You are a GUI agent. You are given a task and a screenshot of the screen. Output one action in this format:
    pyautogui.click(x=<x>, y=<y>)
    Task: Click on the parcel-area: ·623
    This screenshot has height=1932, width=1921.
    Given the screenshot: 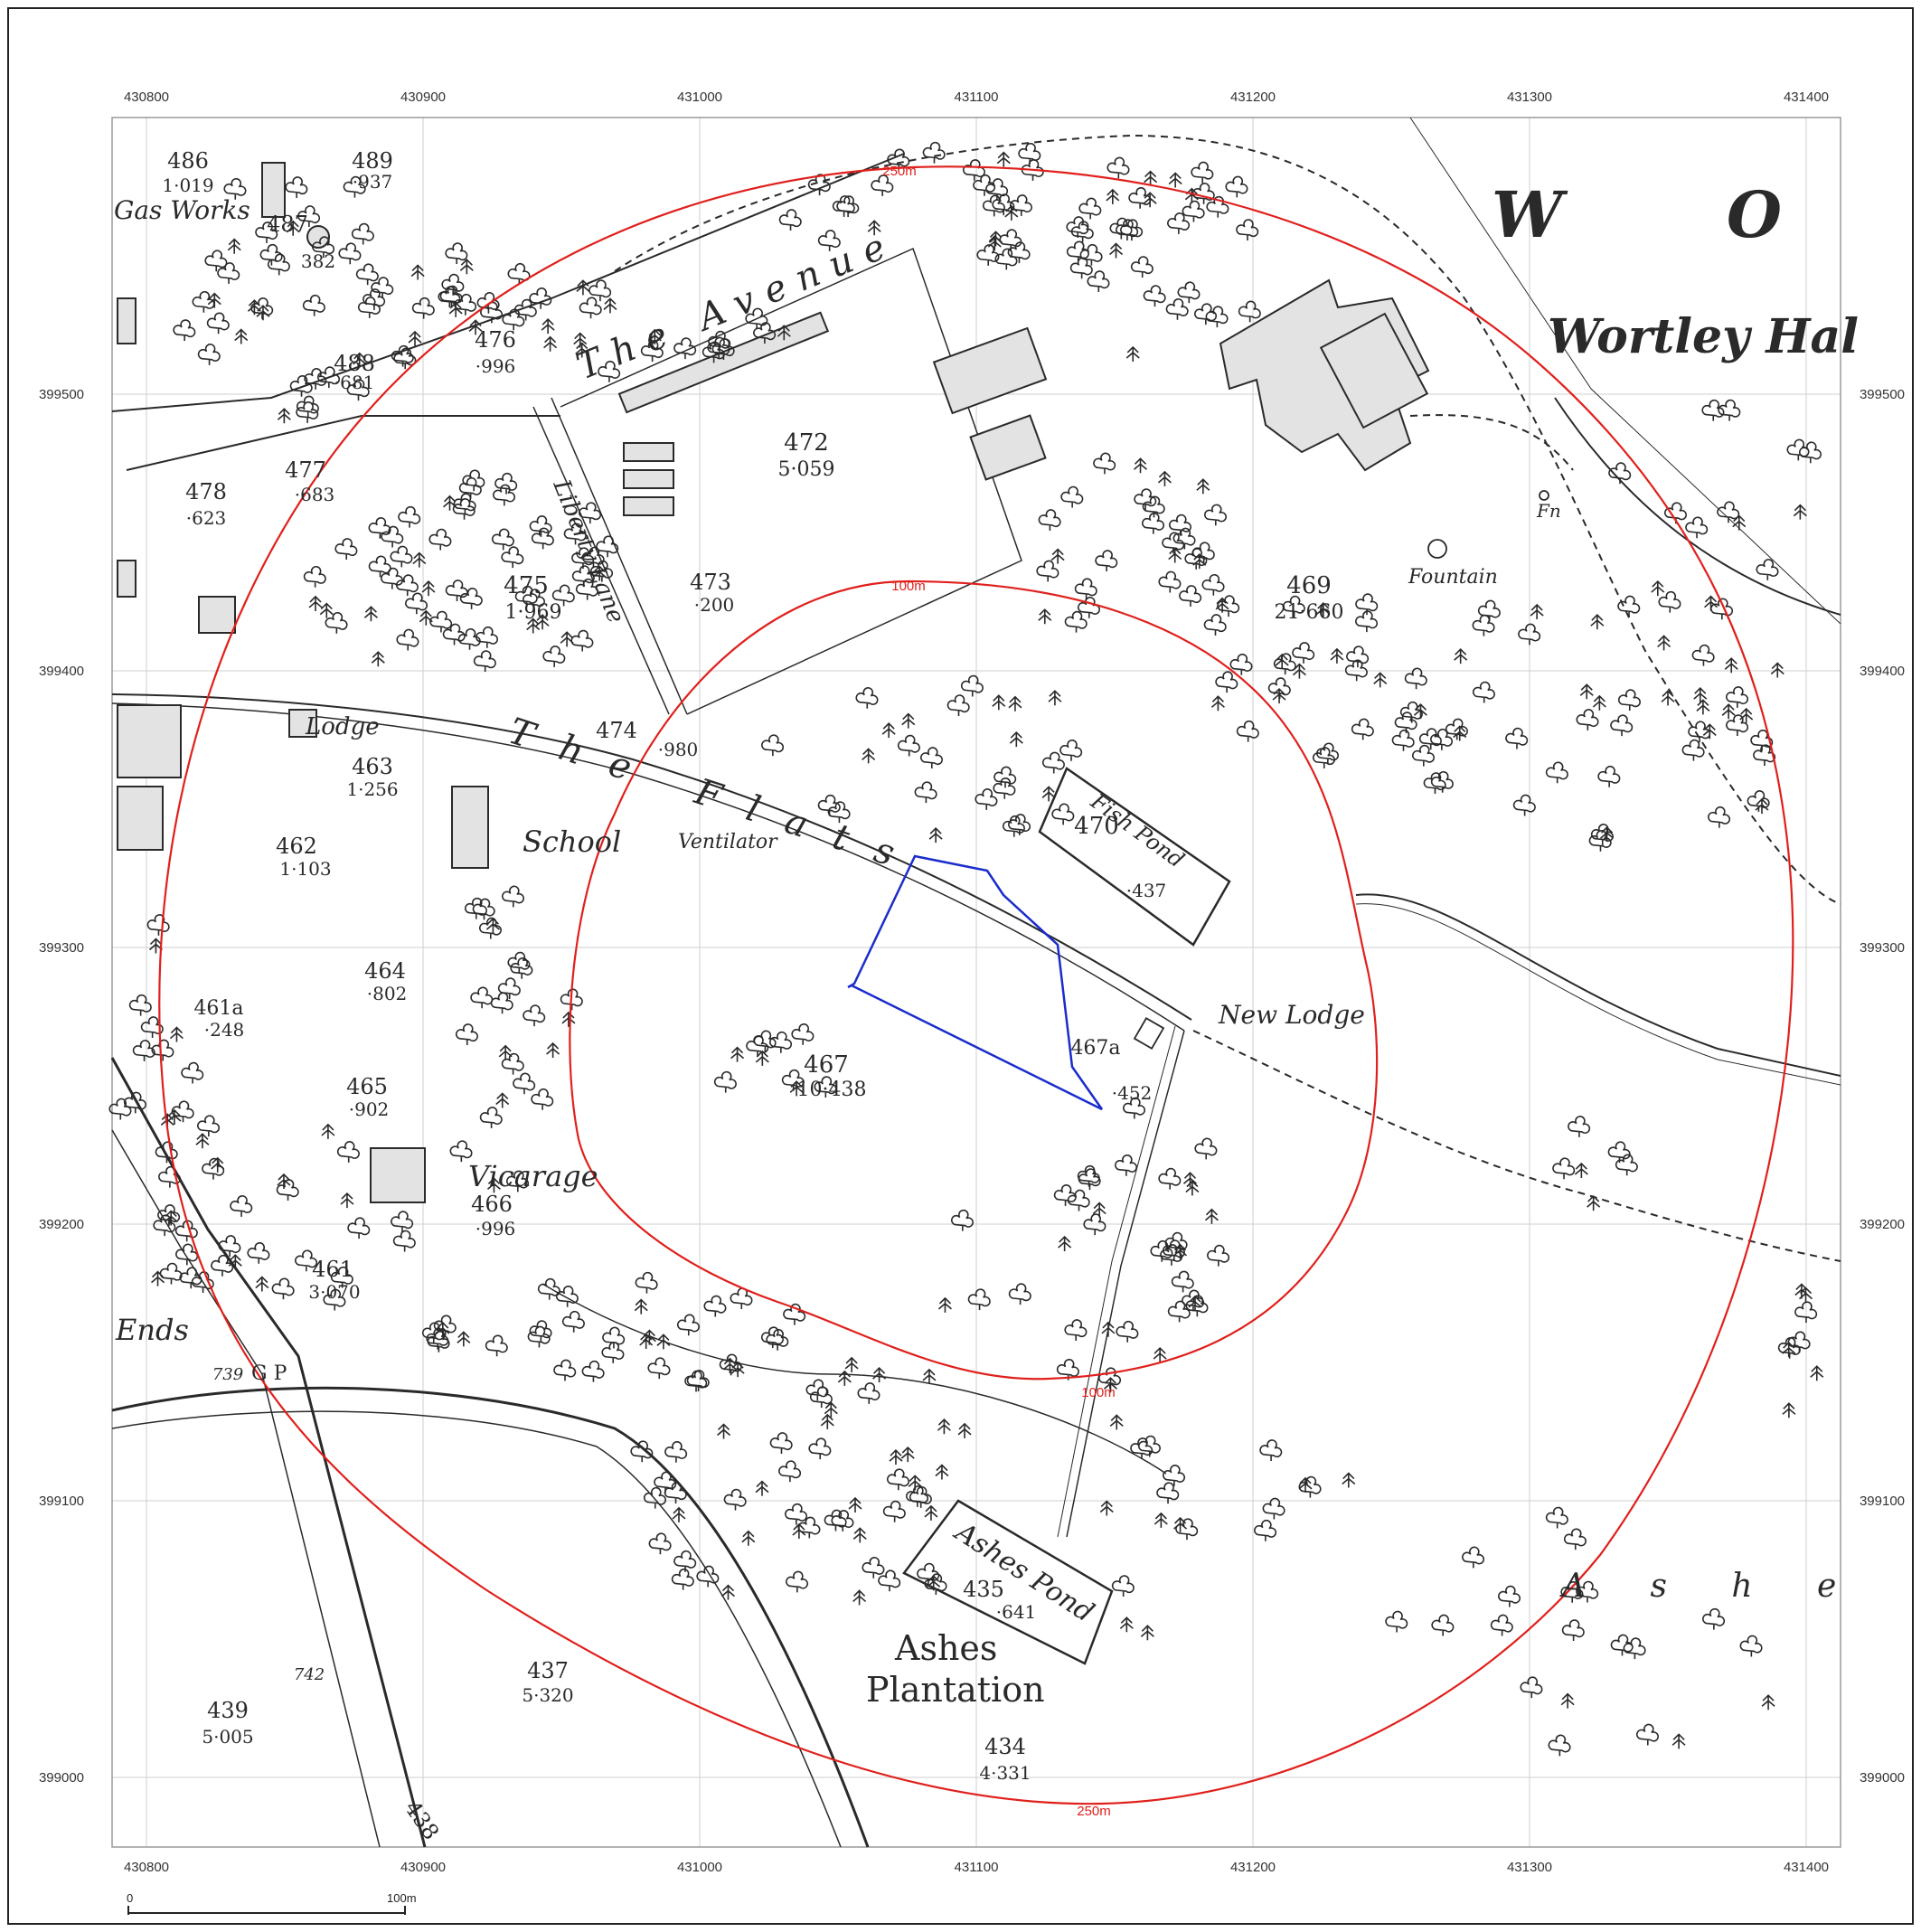 What is the action you would take?
    pyautogui.click(x=206, y=518)
    